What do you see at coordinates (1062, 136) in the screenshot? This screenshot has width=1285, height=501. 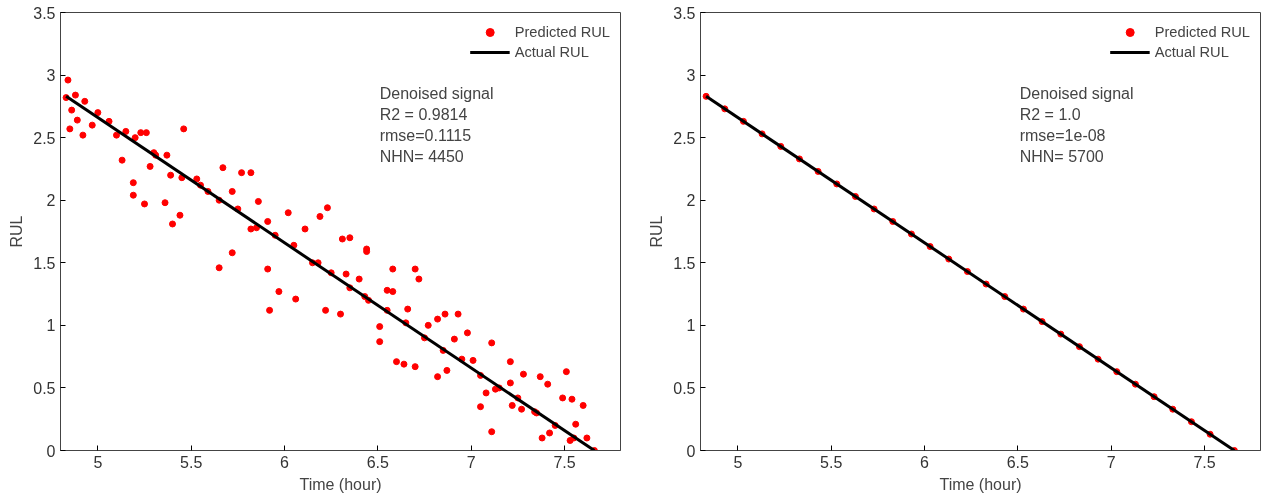 I see `annotation: rmse=1e-08` at bounding box center [1062, 136].